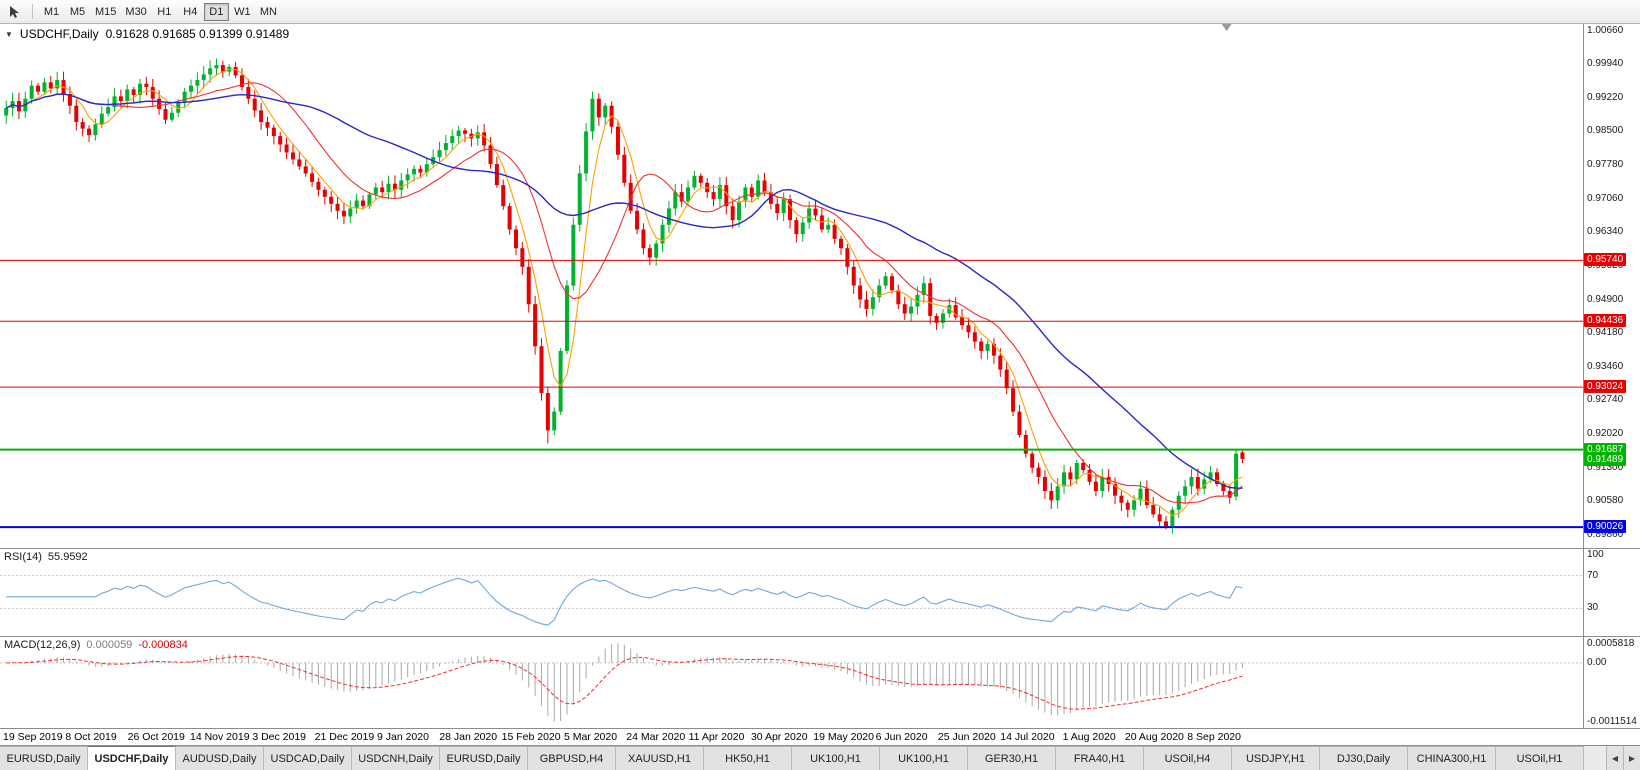  Describe the element at coordinates (1364, 758) in the screenshot. I see `chart-tab-dj30-daily: DJ30,Daily` at that location.